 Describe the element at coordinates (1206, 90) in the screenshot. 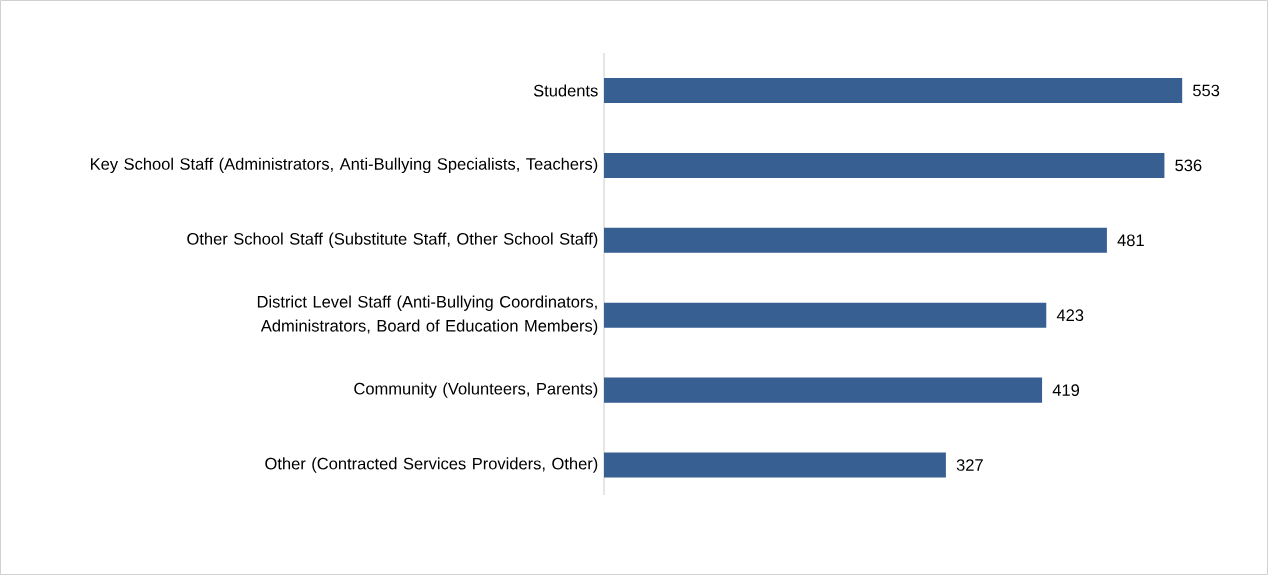

I see `data-label: 553` at that location.